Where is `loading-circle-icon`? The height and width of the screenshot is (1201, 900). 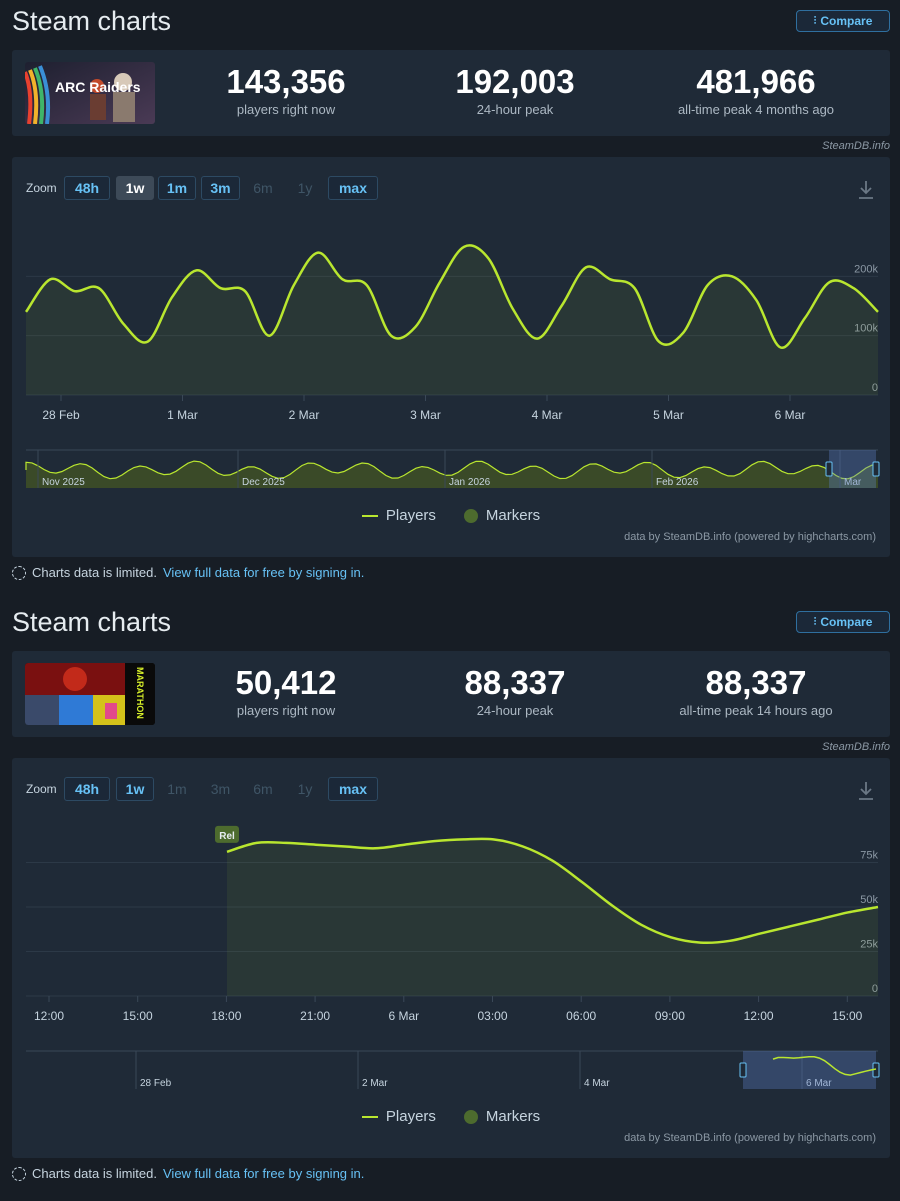
loading-circle-icon is located at coordinates (19, 1173).